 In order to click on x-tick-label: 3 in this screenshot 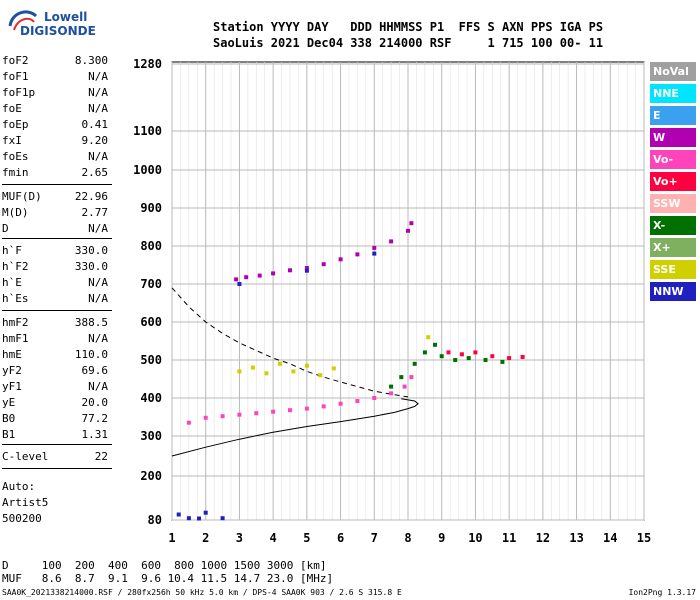, I will do `click(239, 538)`.